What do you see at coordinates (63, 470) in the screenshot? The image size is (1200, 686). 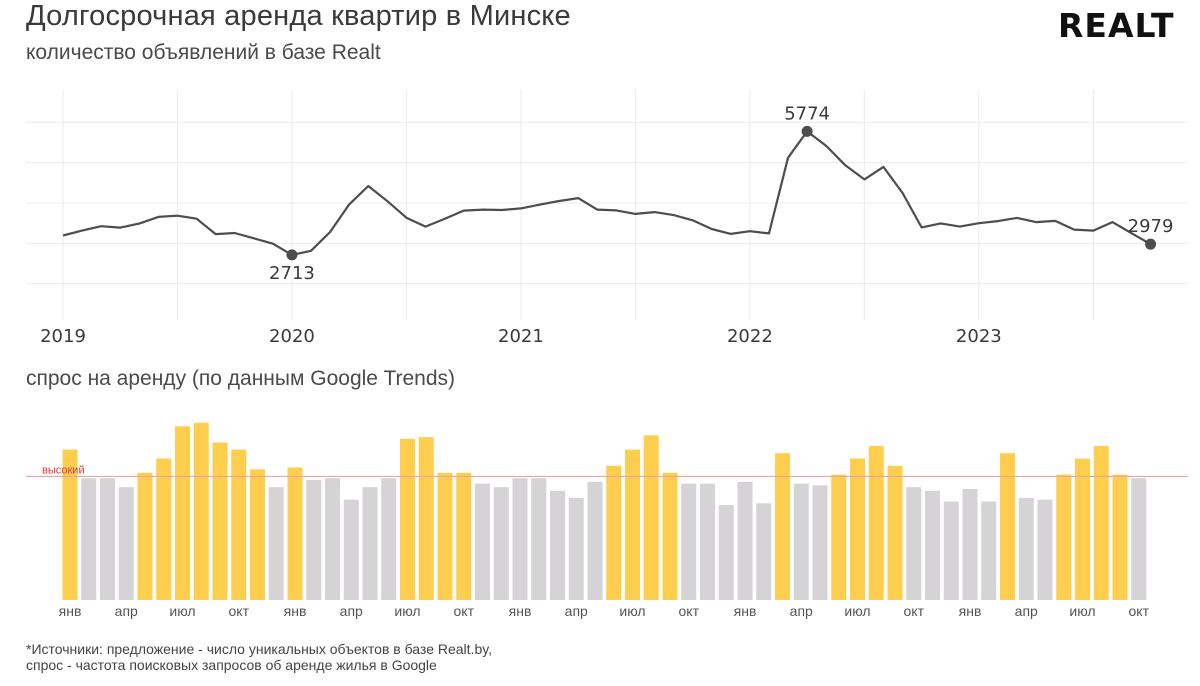 I see `threshold-label: высокий` at bounding box center [63, 470].